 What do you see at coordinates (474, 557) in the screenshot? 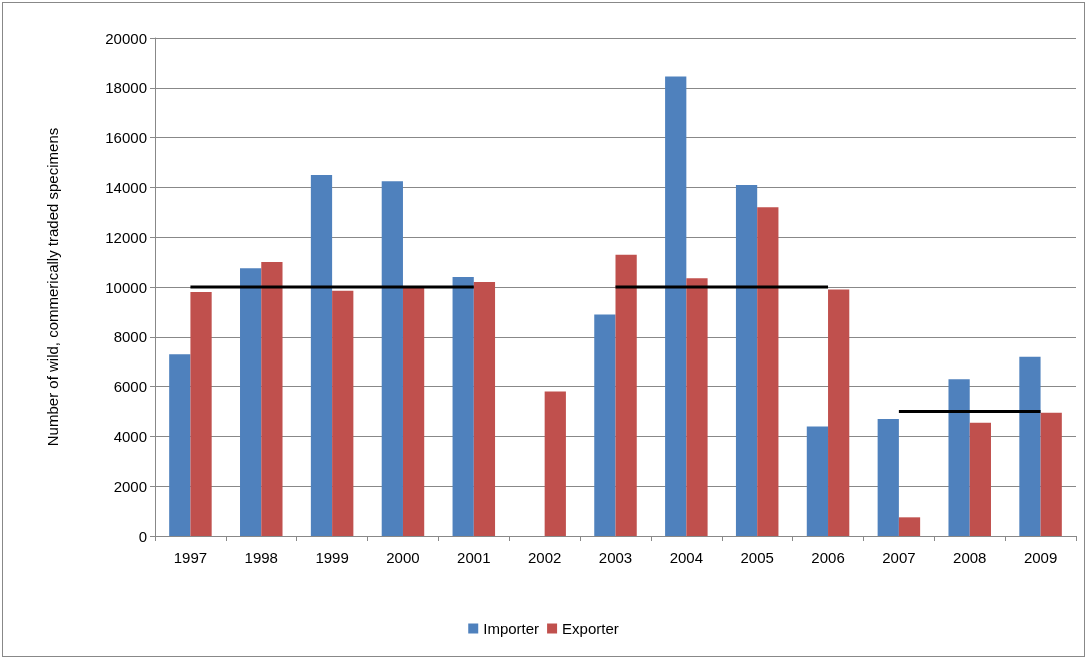
I see `x-tick-label: 2001` at bounding box center [474, 557].